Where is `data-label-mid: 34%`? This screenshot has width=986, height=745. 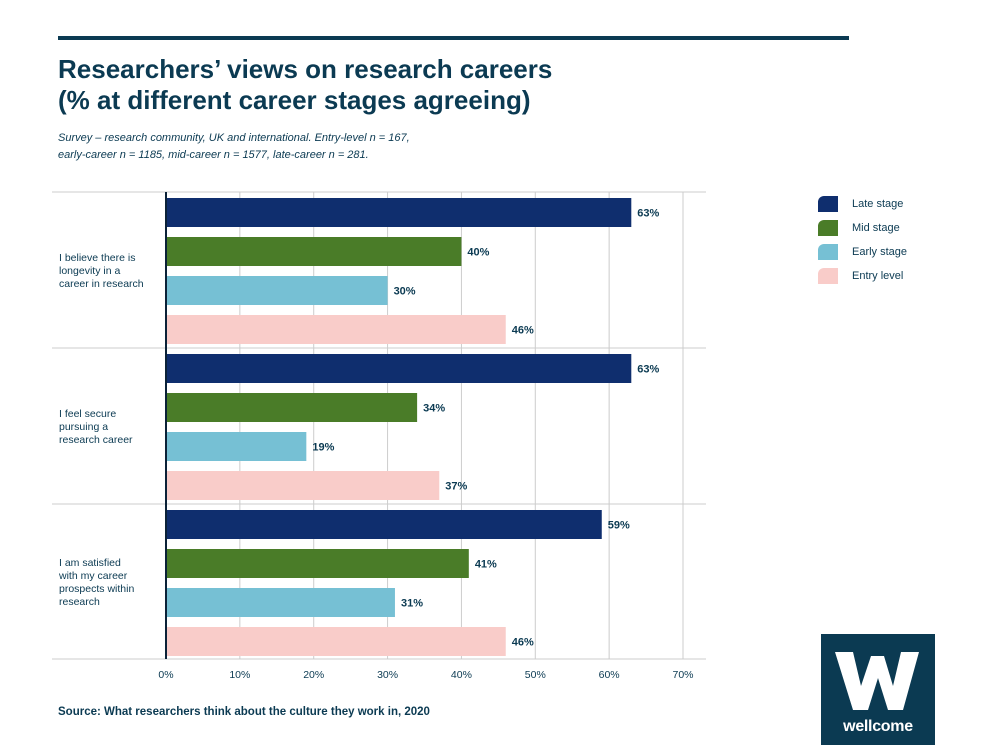 data-label-mid: 34% is located at coordinates (434, 409).